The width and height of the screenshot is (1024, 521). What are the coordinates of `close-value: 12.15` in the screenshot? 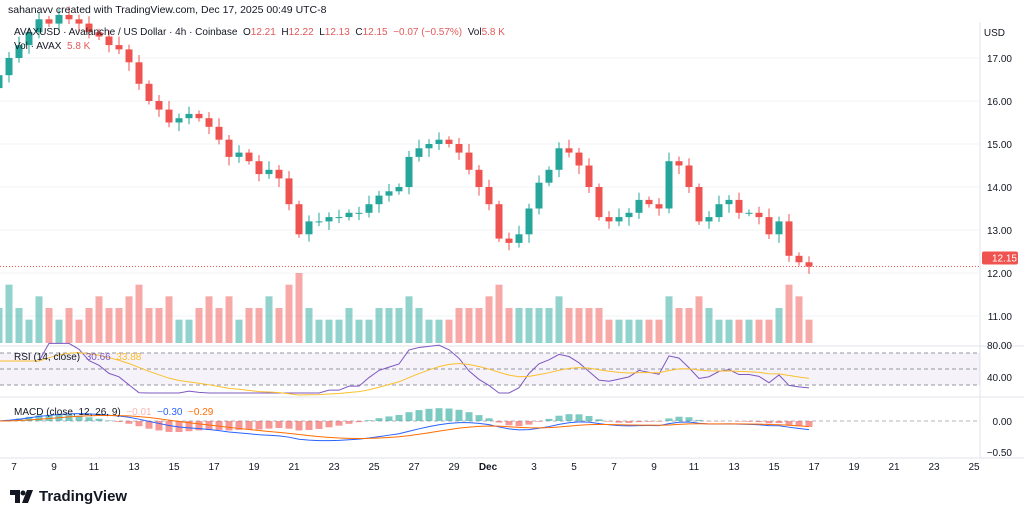 It's located at (375, 32).